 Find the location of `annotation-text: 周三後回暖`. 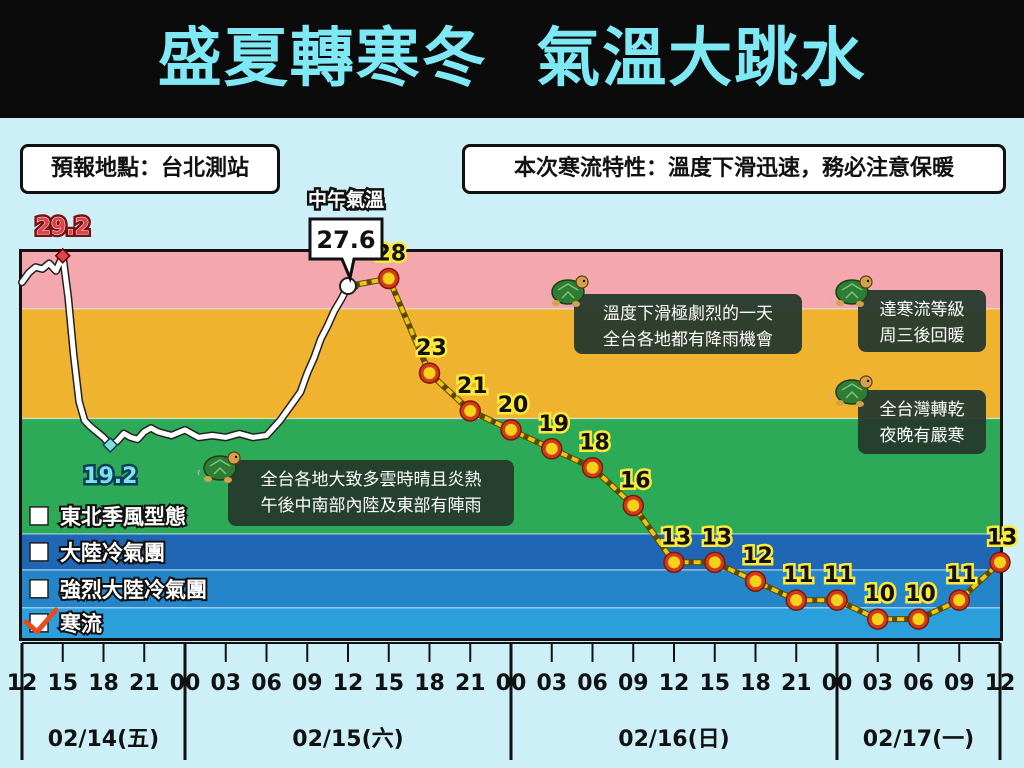

annotation-text: 周三後回暖 is located at coordinates (922, 336).